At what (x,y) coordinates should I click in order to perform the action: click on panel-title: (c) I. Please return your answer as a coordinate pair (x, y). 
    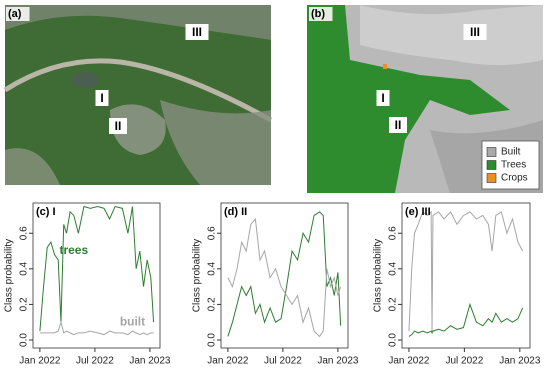
    Looking at the image, I should click on (46, 212).